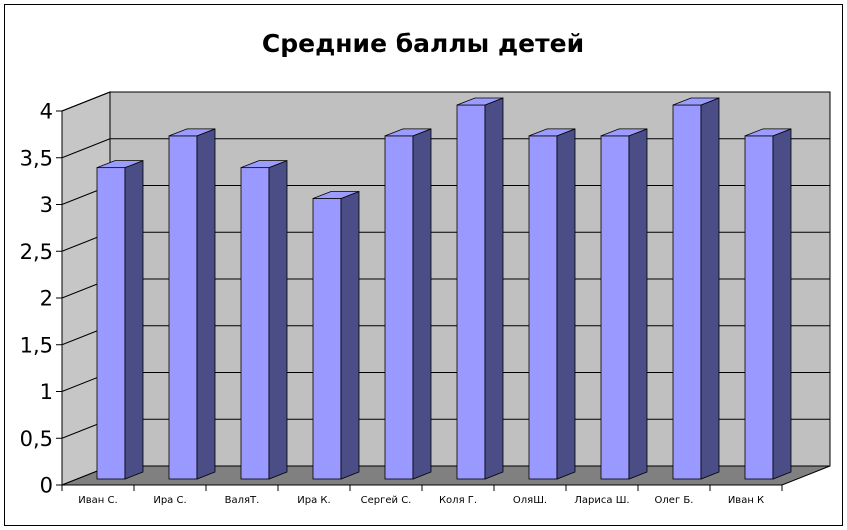 The height and width of the screenshot is (530, 847). What do you see at coordinates (36, 252) in the screenshot?
I see `y-tick-label: 2,5` at bounding box center [36, 252].